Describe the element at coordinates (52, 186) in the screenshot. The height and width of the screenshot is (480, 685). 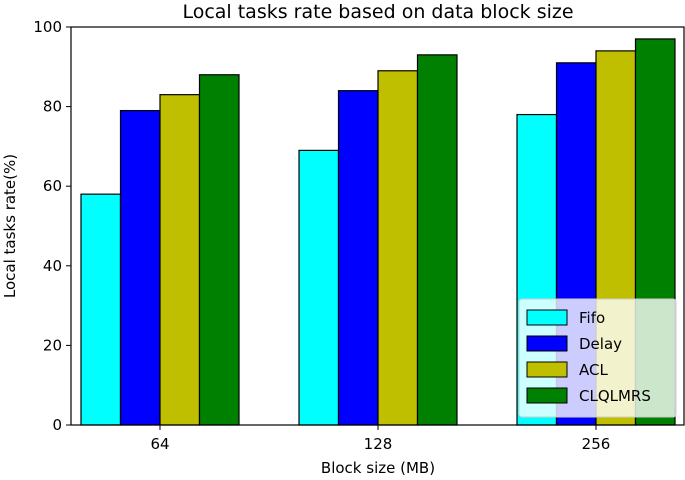
I see `y-tick-label: 60` at that location.